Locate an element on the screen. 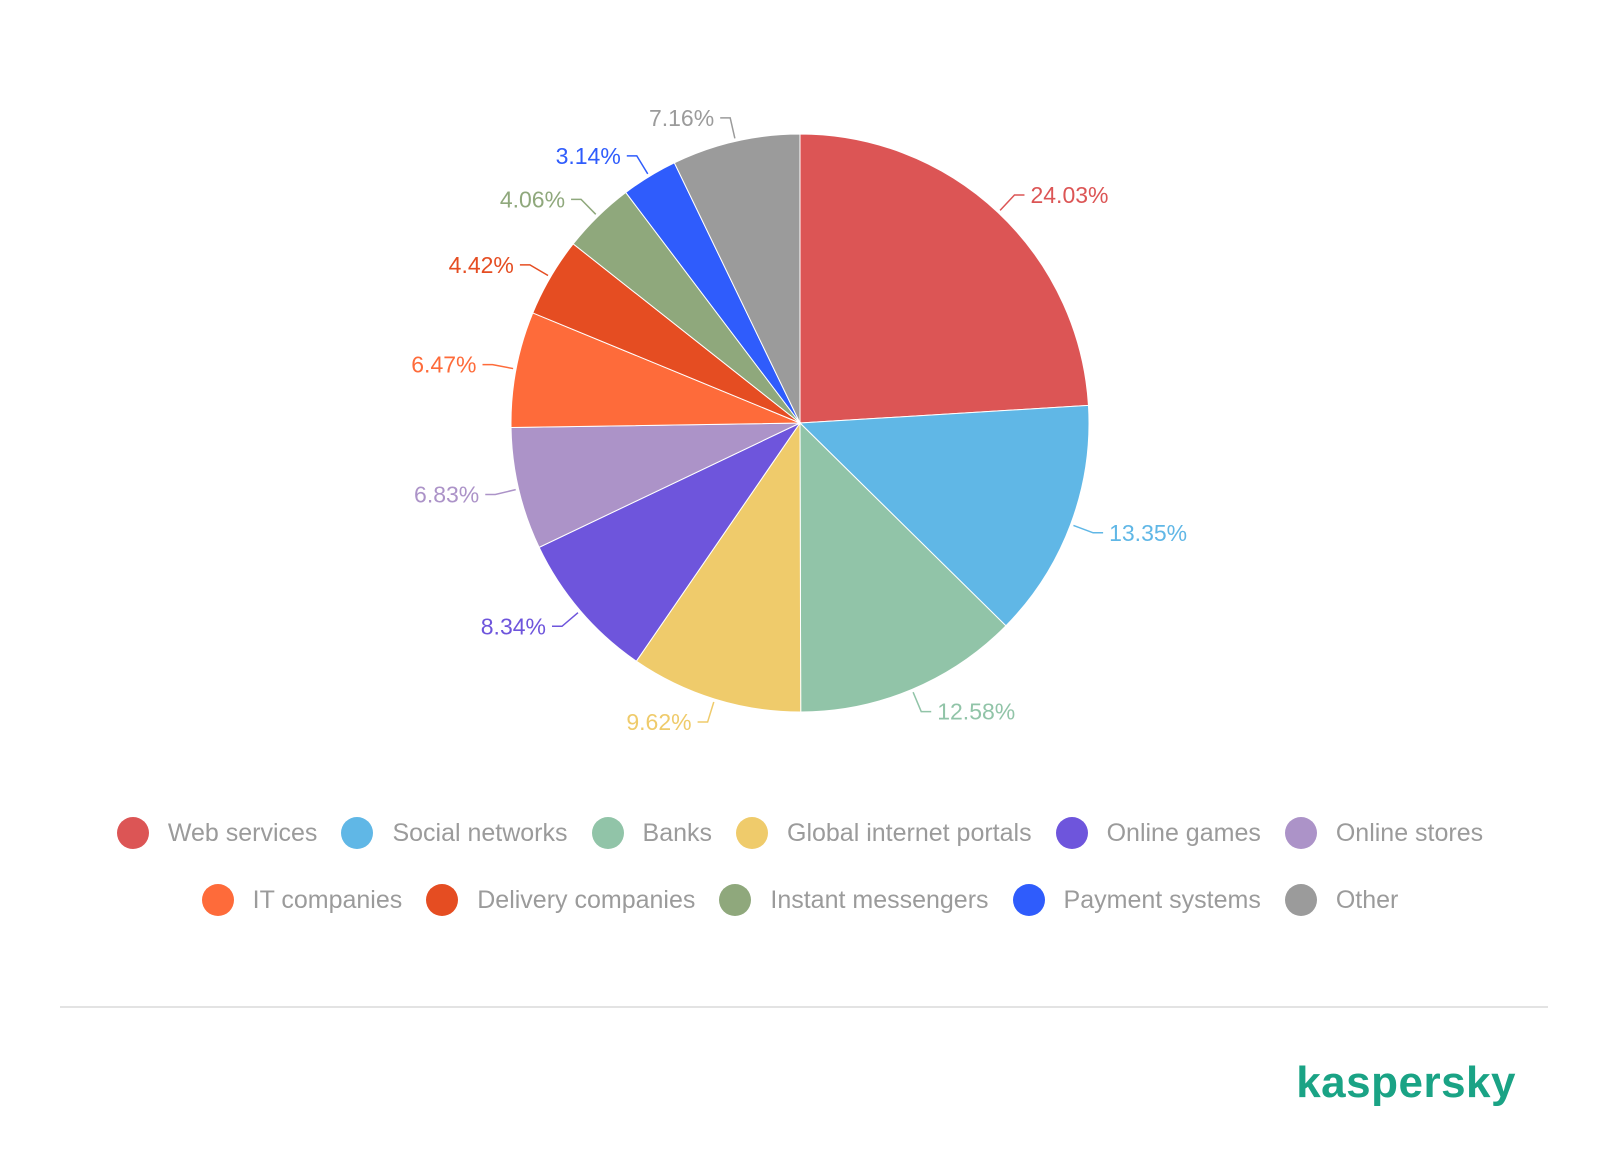 This screenshot has width=1600, height=1164. data-label-it-companies: 6.47% is located at coordinates (443, 365).